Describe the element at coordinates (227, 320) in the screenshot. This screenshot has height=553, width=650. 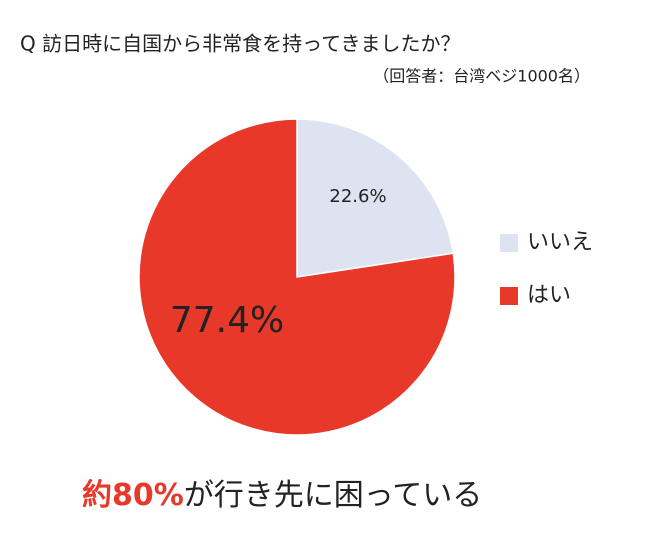
I see `data-label: 77.4%` at that location.